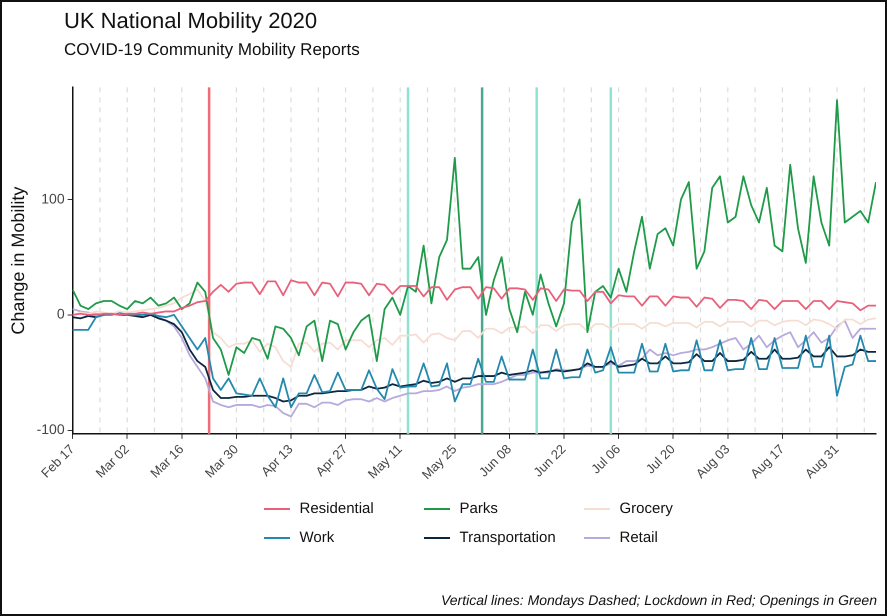 This screenshot has height=616, width=887. What do you see at coordinates (712, 461) in the screenshot?
I see `x-tick-label: Aug 03` at bounding box center [712, 461].